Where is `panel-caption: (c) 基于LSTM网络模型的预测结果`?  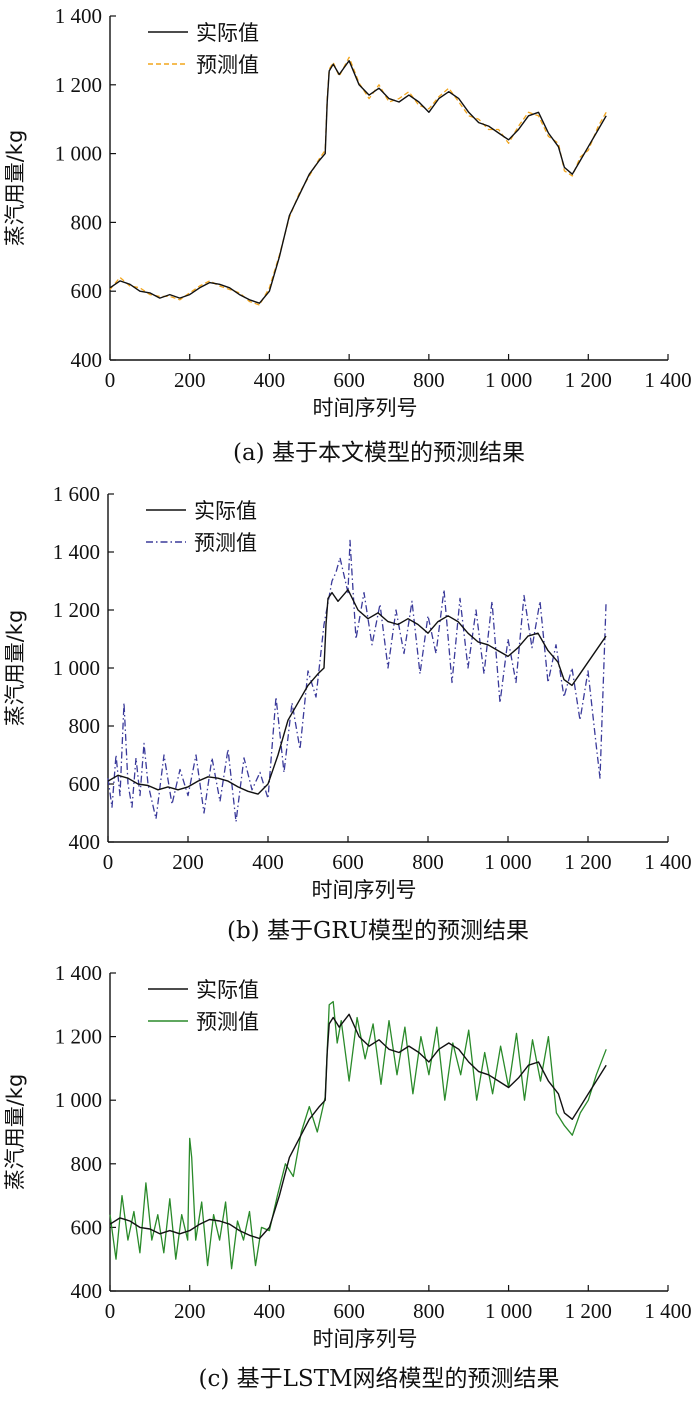 panel-caption: (c) 基于LSTM网络模型的预测结果 is located at coordinates (378, 1379).